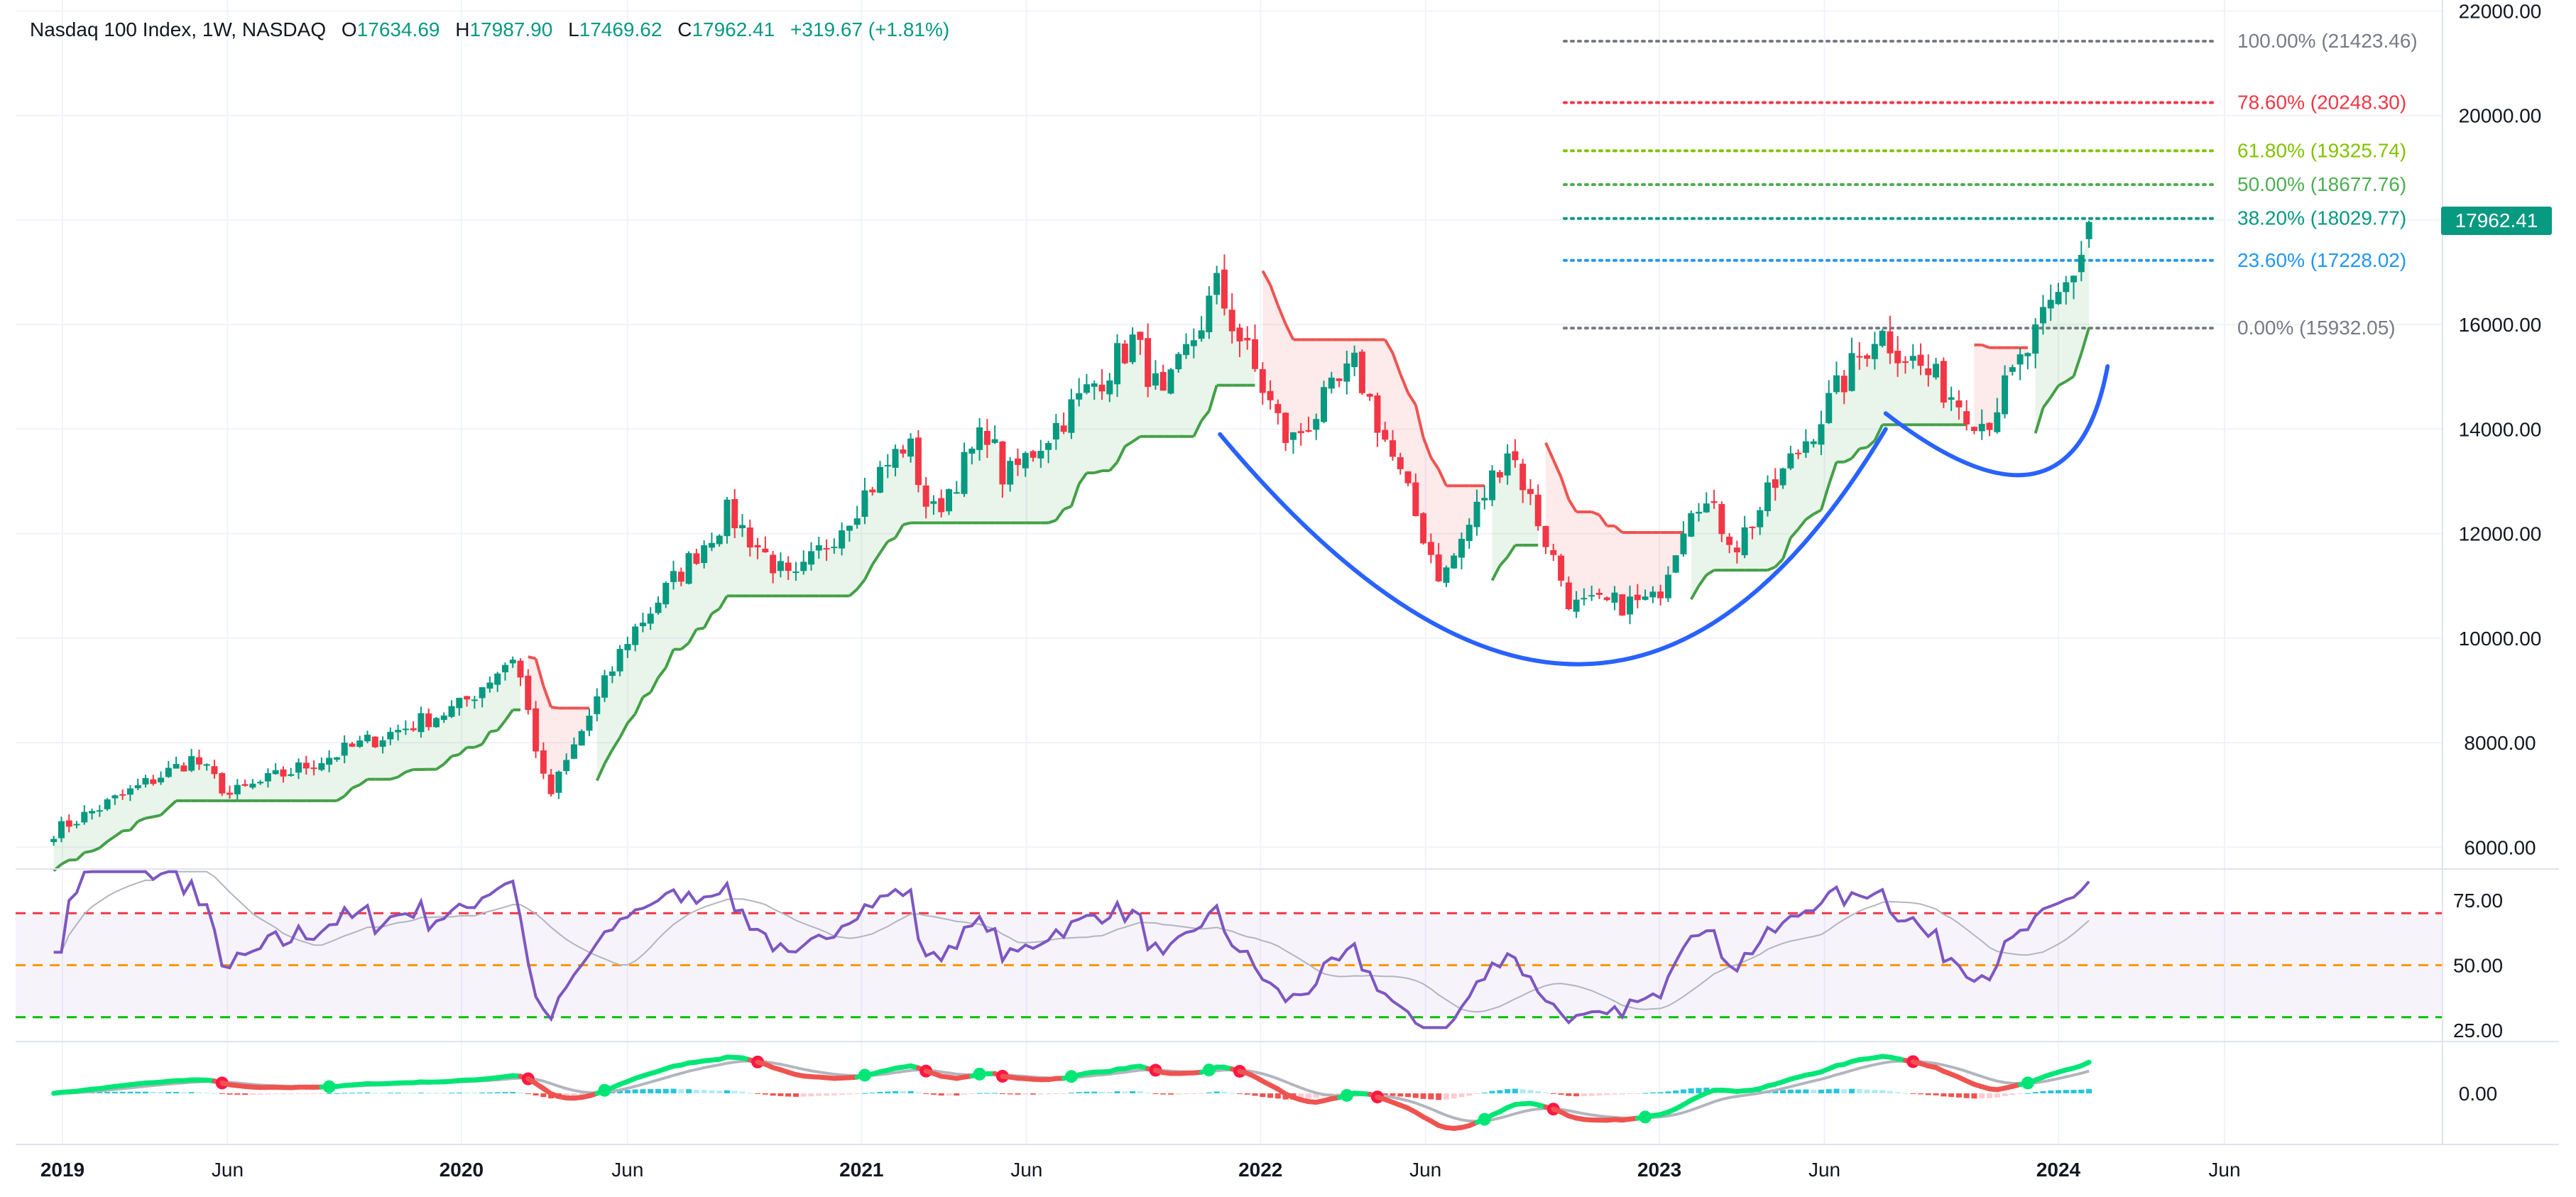 The height and width of the screenshot is (1197, 2576). I want to click on time-tick-label: 2024, so click(2058, 1170).